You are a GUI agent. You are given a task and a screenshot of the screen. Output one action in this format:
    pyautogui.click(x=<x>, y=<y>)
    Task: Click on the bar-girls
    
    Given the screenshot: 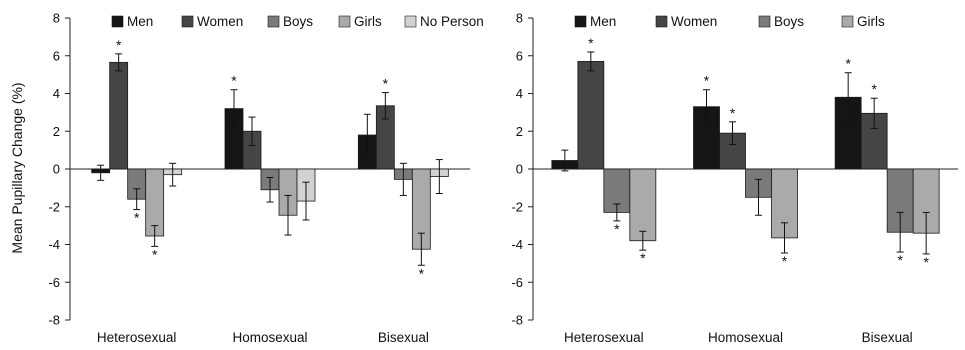 What is the action you would take?
    pyautogui.click(x=643, y=205)
    